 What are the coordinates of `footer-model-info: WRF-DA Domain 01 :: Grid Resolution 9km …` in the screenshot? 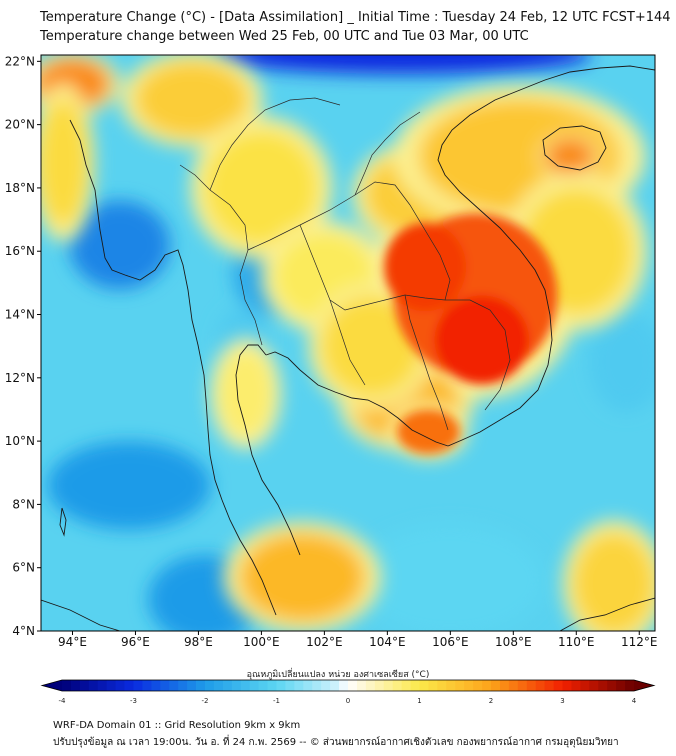 It's located at (177, 725).